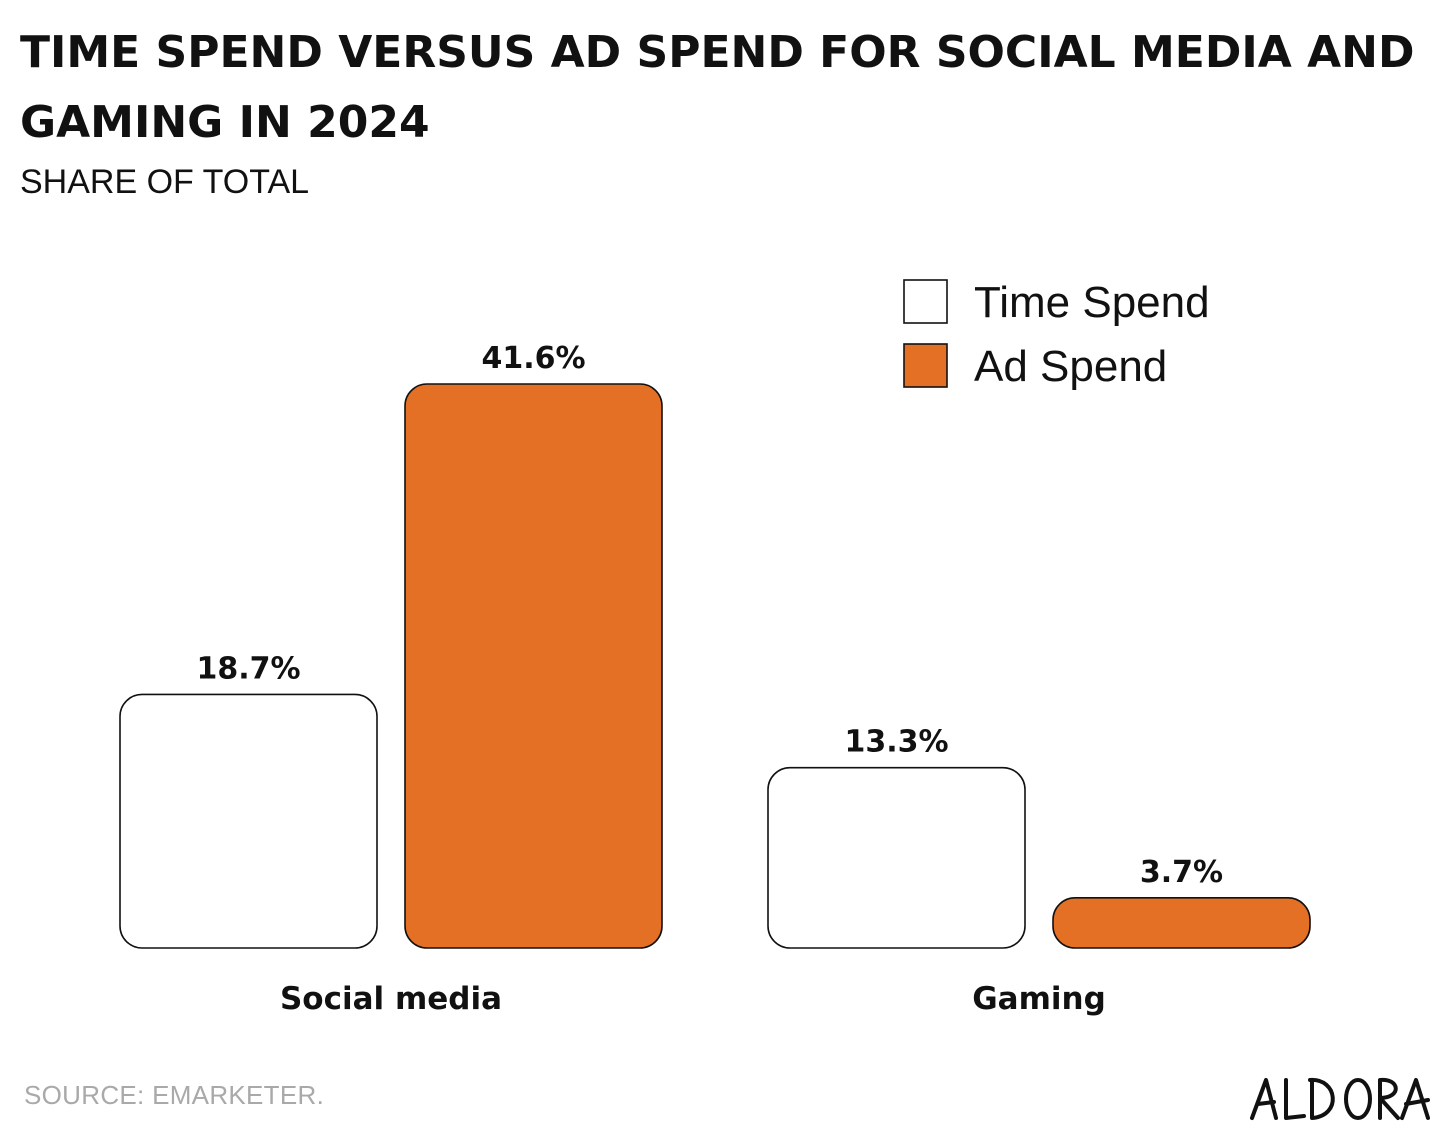  I want to click on legend-swatch-ad-spend, so click(925, 365).